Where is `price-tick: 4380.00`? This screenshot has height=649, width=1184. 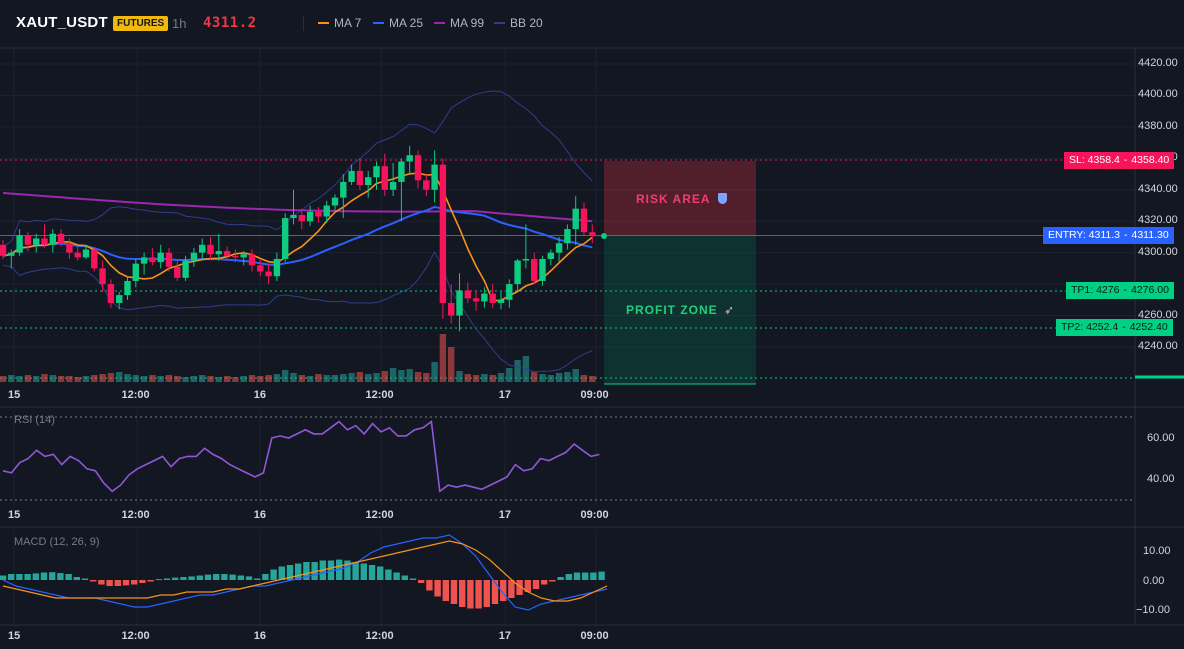 price-tick: 4380.00 is located at coordinates (1158, 125).